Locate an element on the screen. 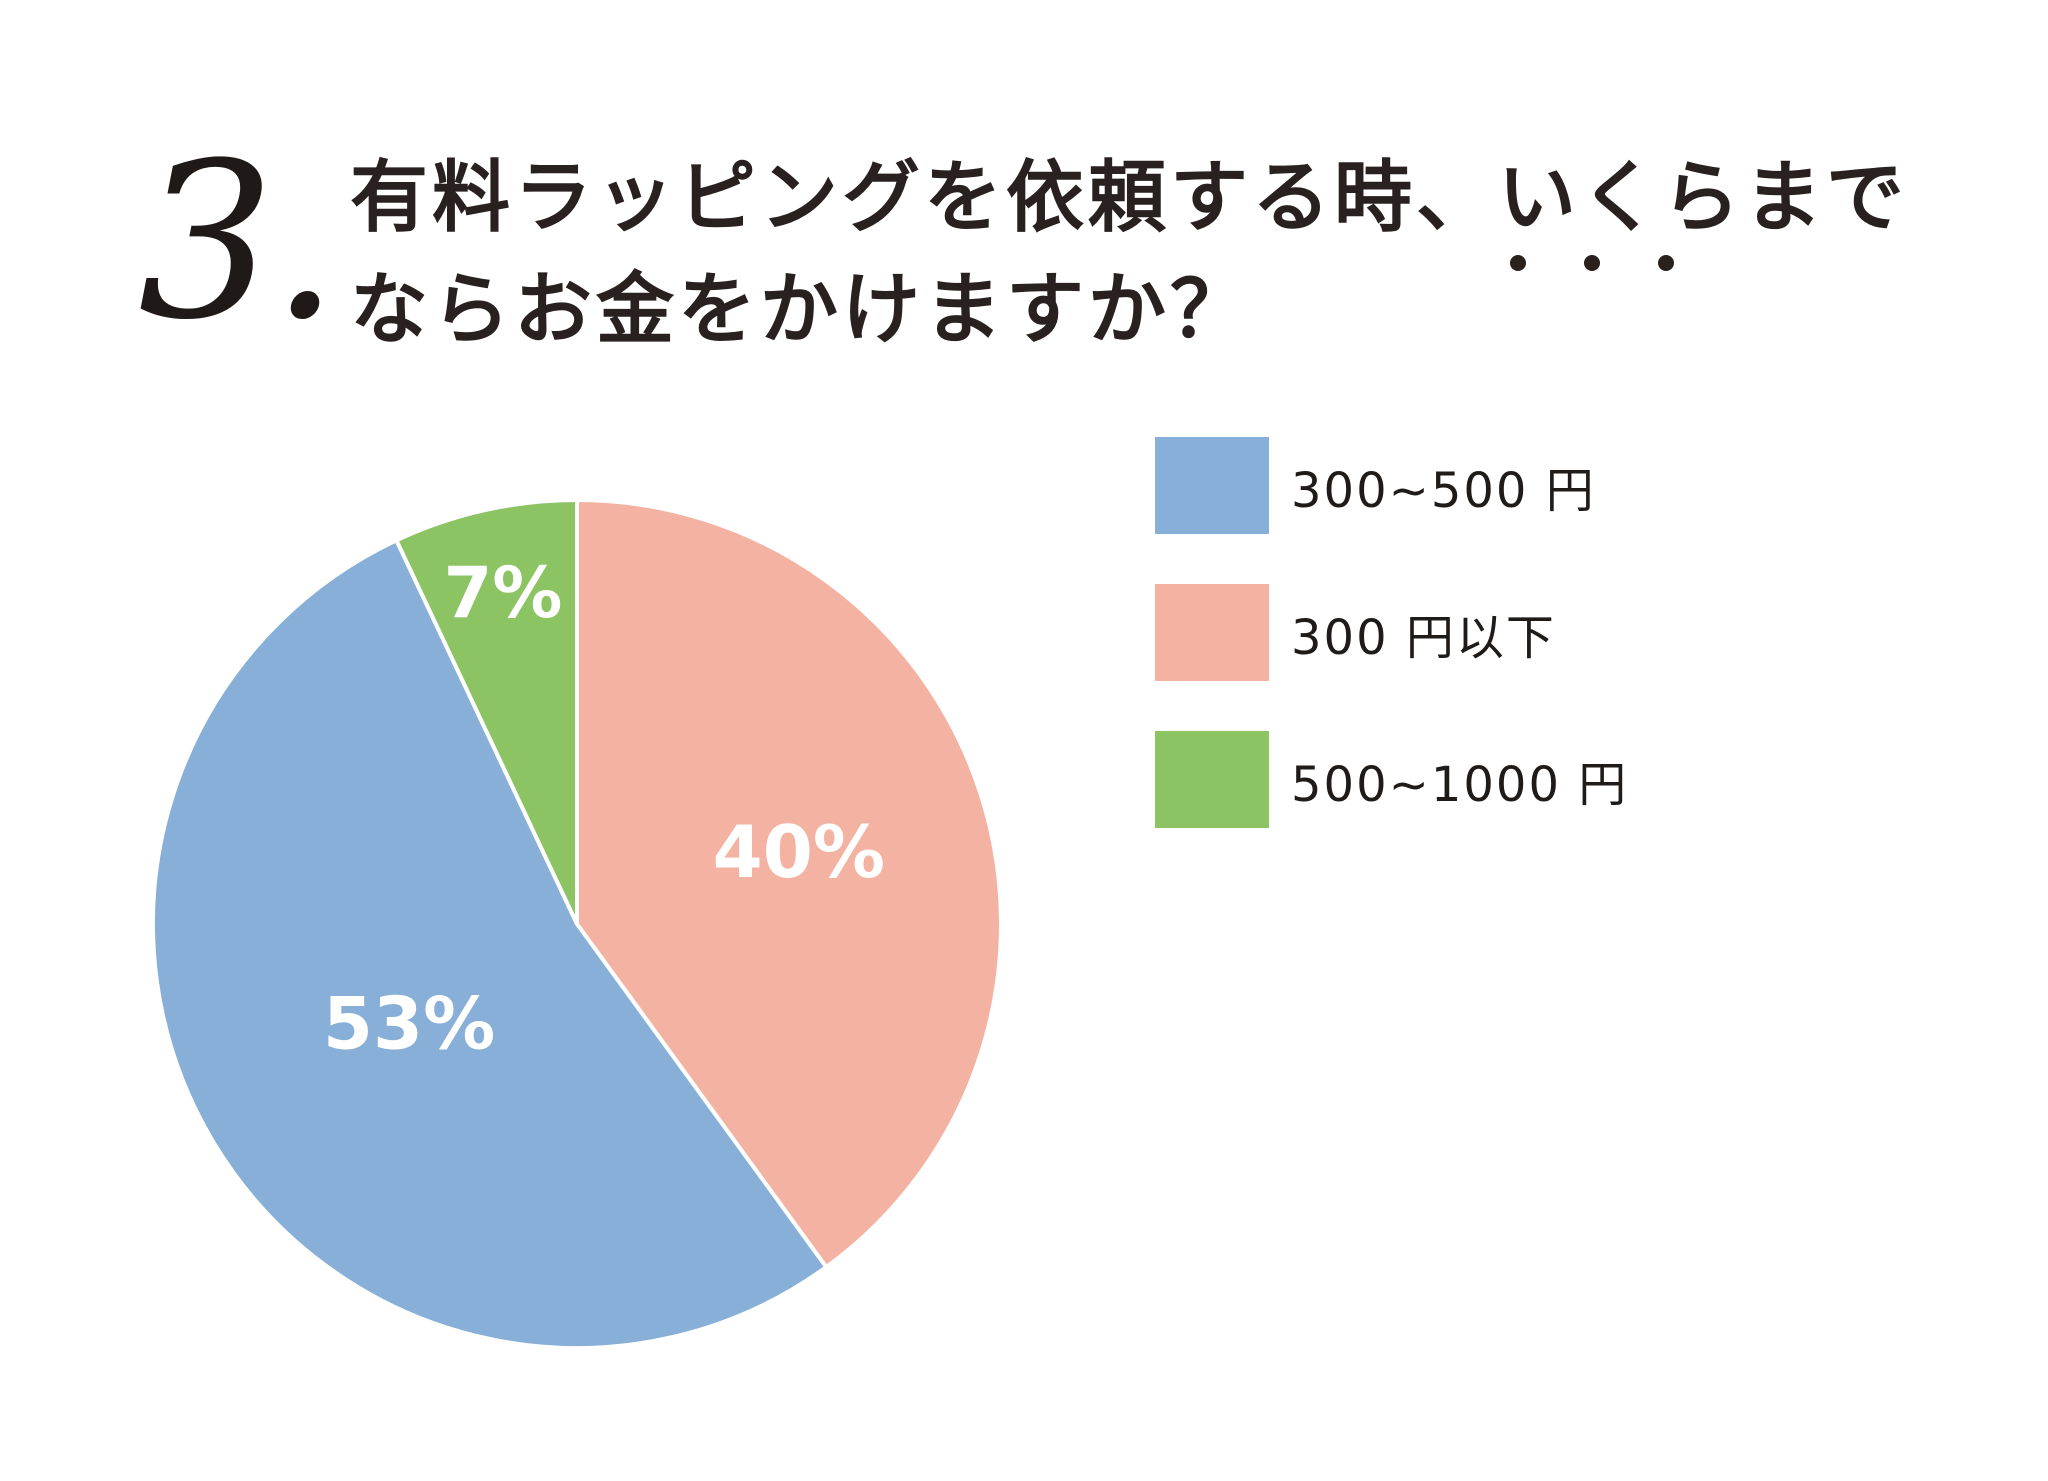 Image resolution: width=2048 pixels, height=1481 pixels. title-line-1: 有料ラッピングを依頼する時、いくらまで is located at coordinates (1175, 198).